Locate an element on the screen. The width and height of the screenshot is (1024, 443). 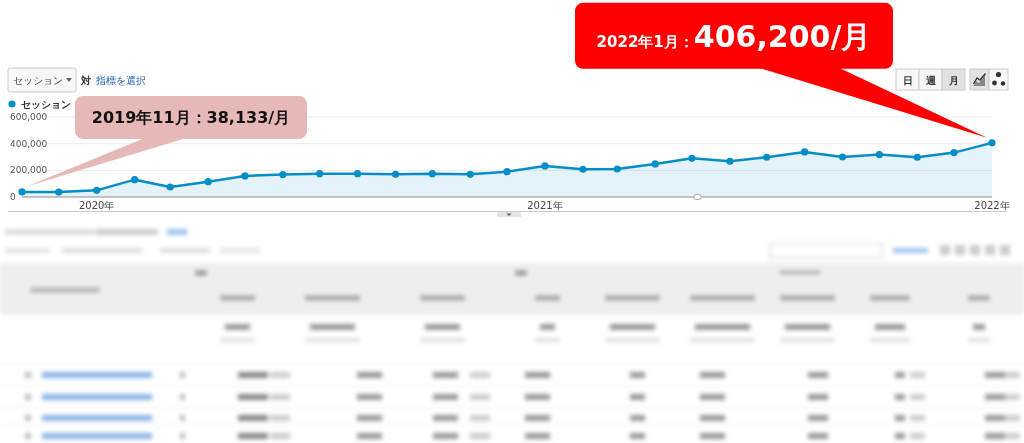
x-tick-label: 2022年 is located at coordinates (992, 205).